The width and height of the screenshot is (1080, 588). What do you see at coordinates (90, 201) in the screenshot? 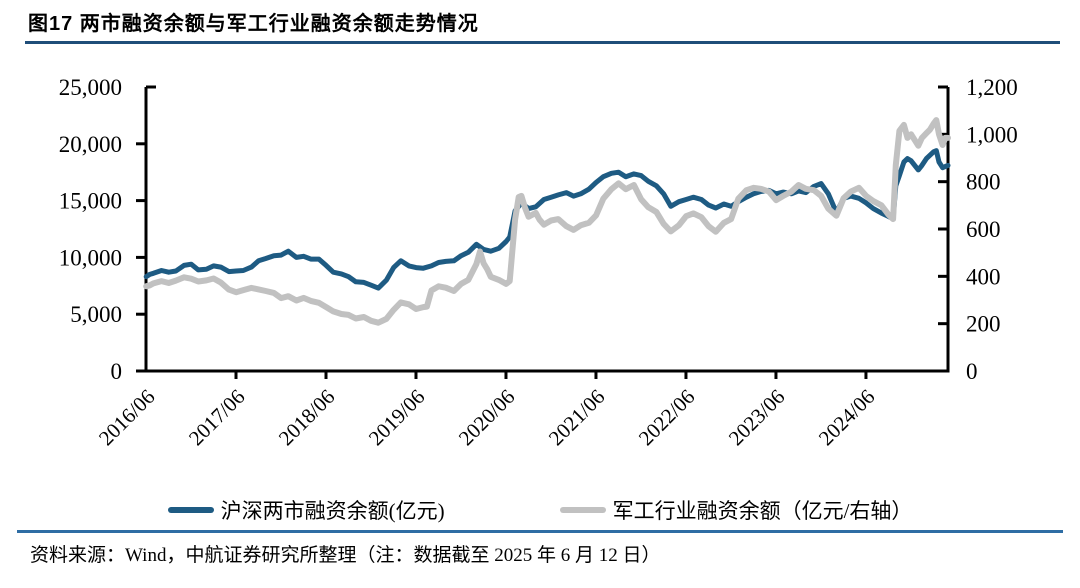
I see `left-axis-tick-label: 15,000` at bounding box center [90, 201].